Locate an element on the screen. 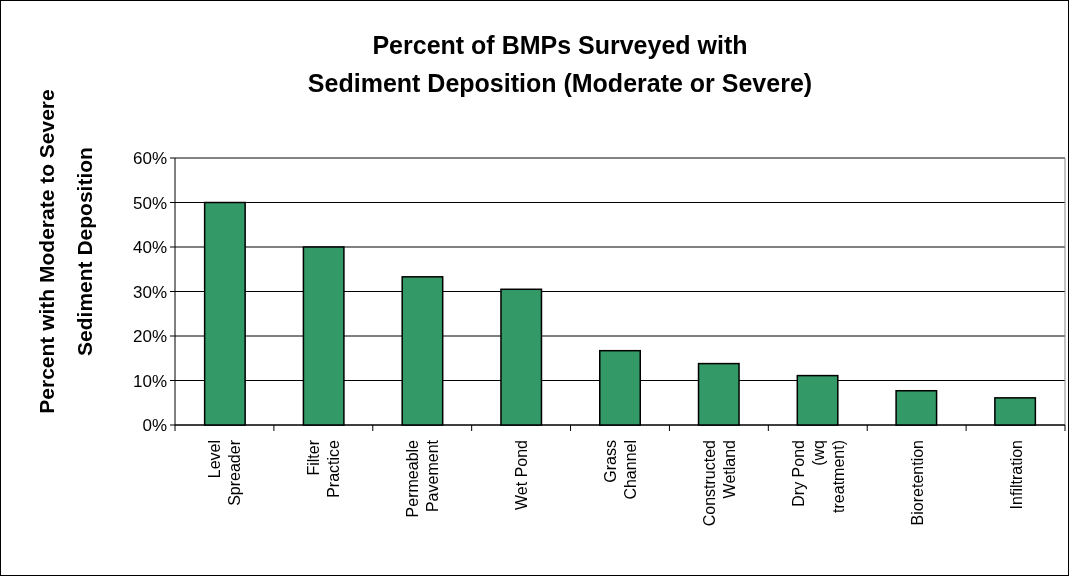 Image resolution: width=1069 pixels, height=576 pixels. y-tick-label: 40% is located at coordinates (149, 247).